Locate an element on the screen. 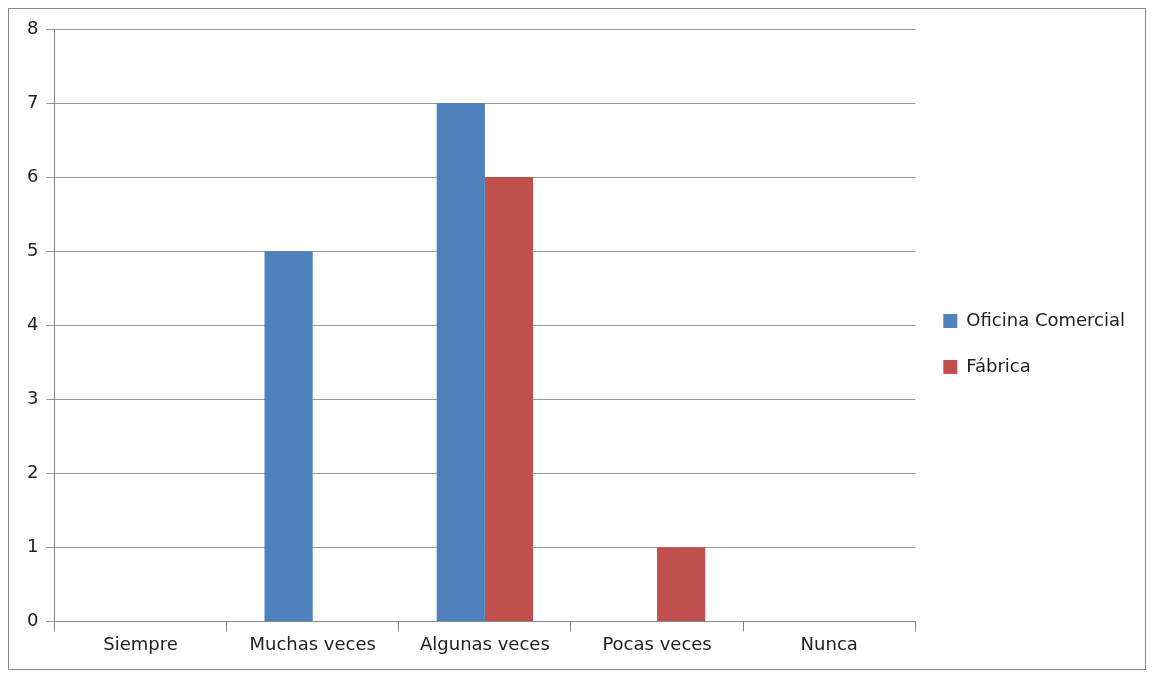 The width and height of the screenshot is (1156, 681). x-tick-label: Pocas veces is located at coordinates (657, 643).